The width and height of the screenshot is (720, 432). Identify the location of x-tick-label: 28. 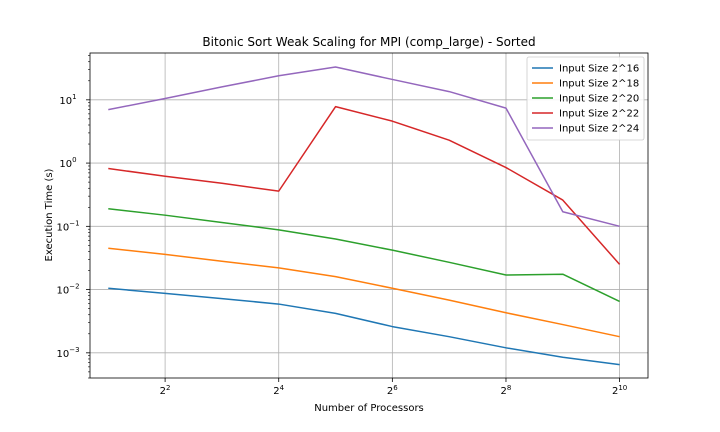
(506, 390).